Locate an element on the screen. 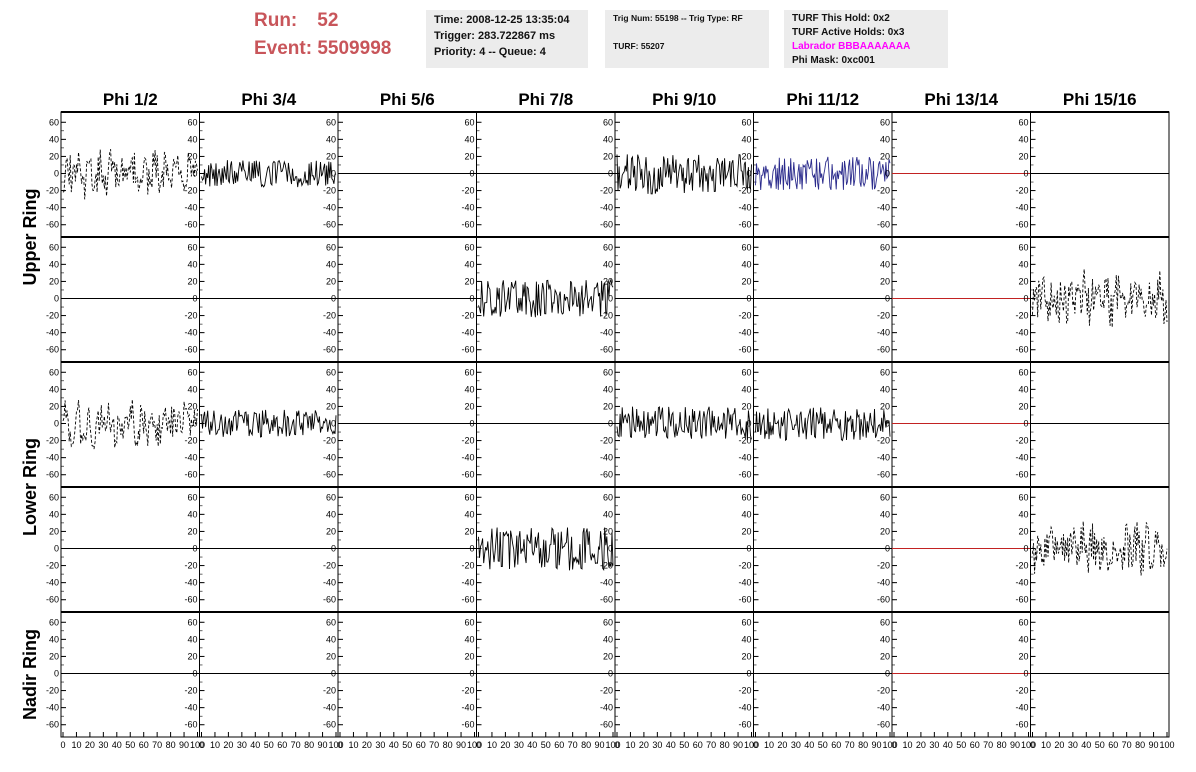  ring-label: Upper Ring is located at coordinates (30, 237).